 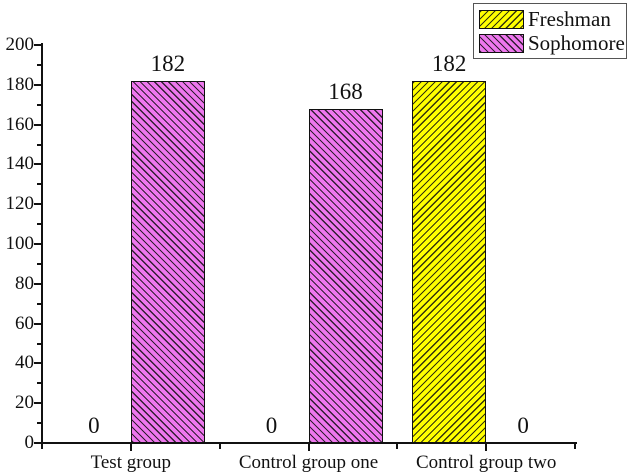 What do you see at coordinates (20, 44) in the screenshot?
I see `y-axis-tick-label: 200` at bounding box center [20, 44].